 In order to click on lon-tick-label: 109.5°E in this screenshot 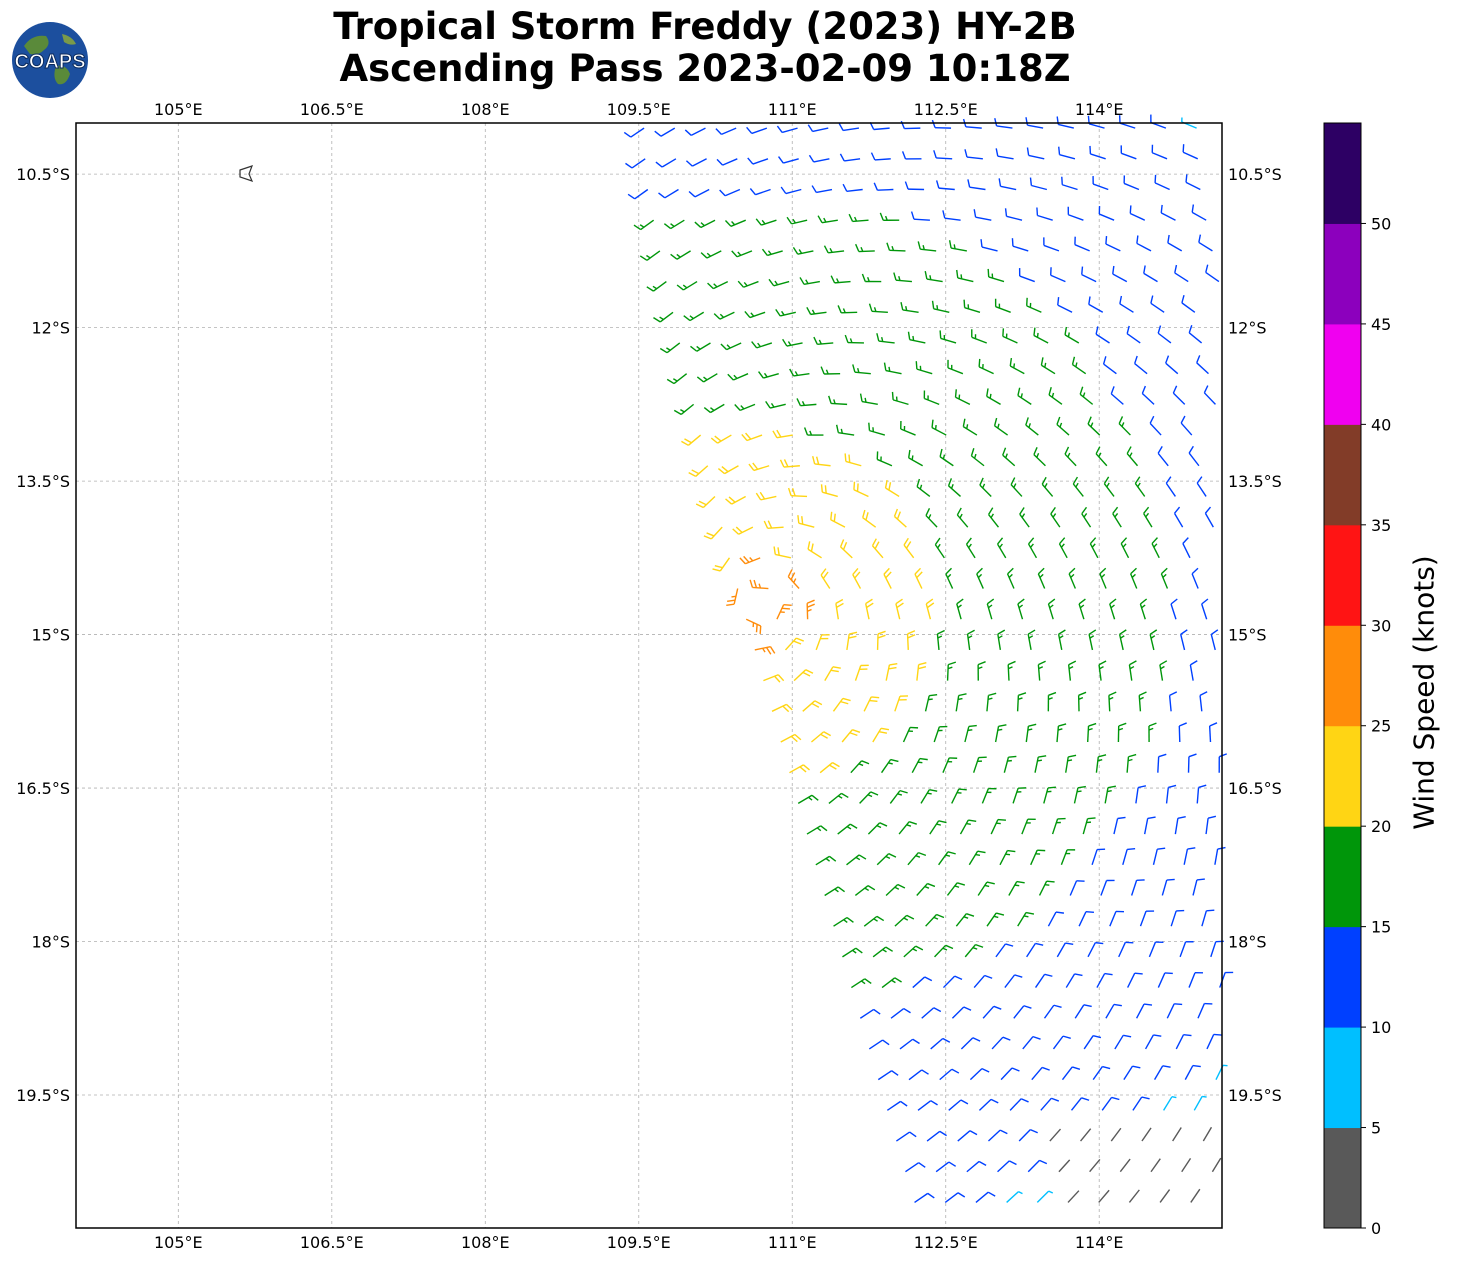, I will do `click(639, 109)`.